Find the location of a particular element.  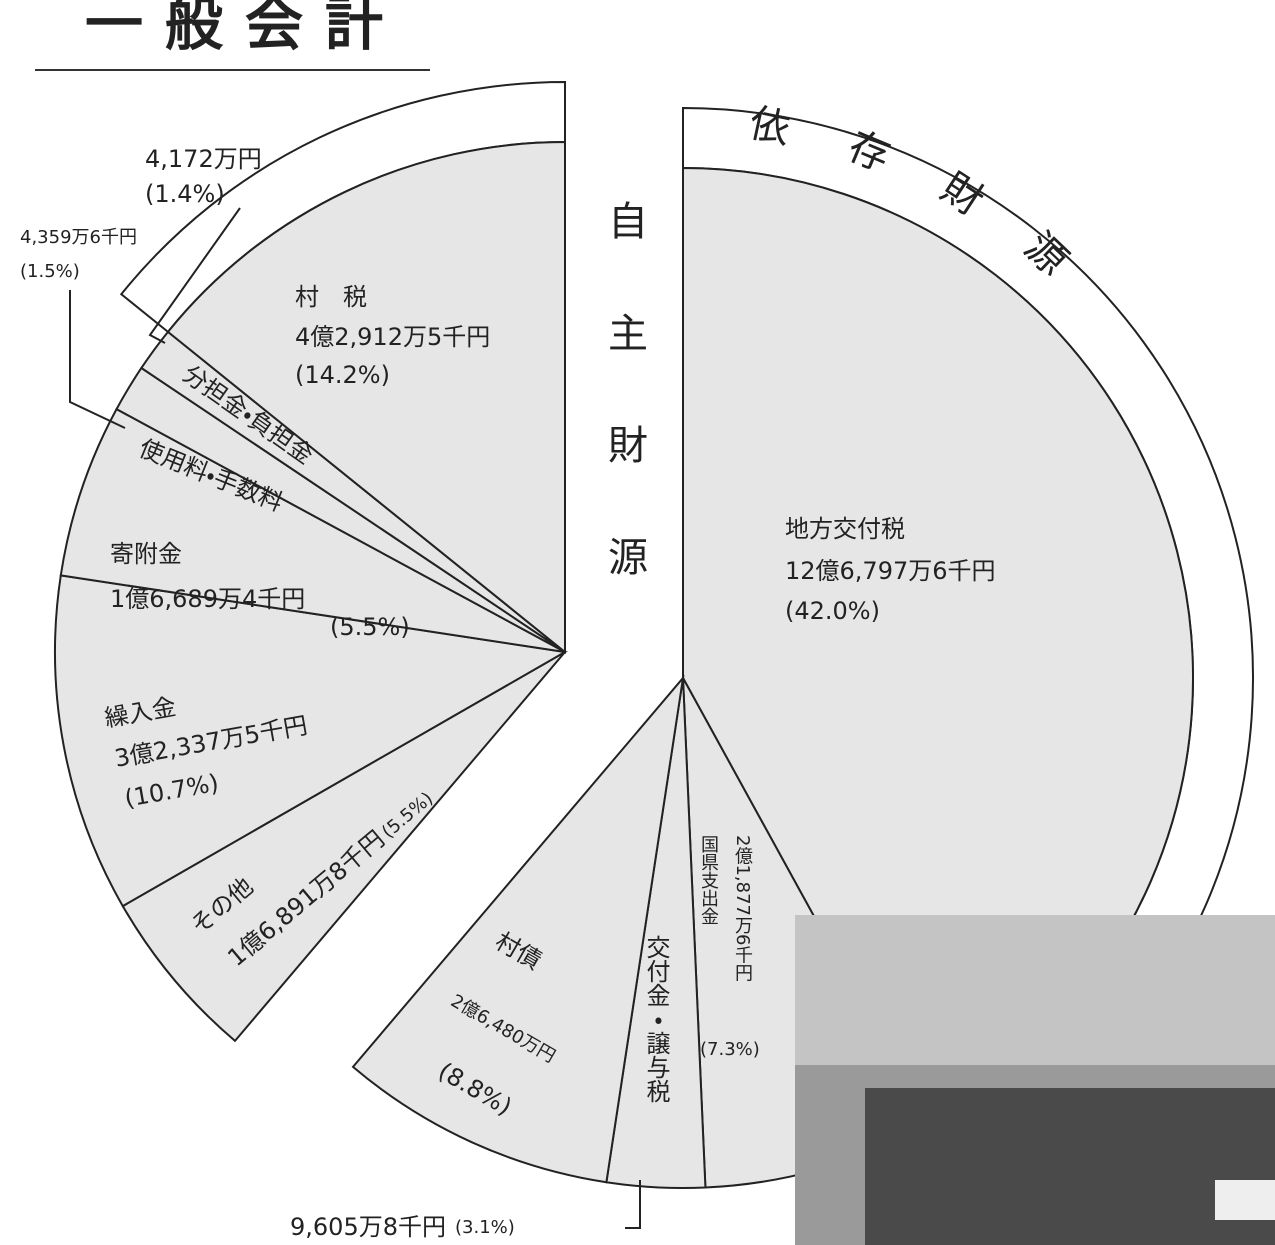

group-label: 自主財源 is located at coordinates (624, 424).